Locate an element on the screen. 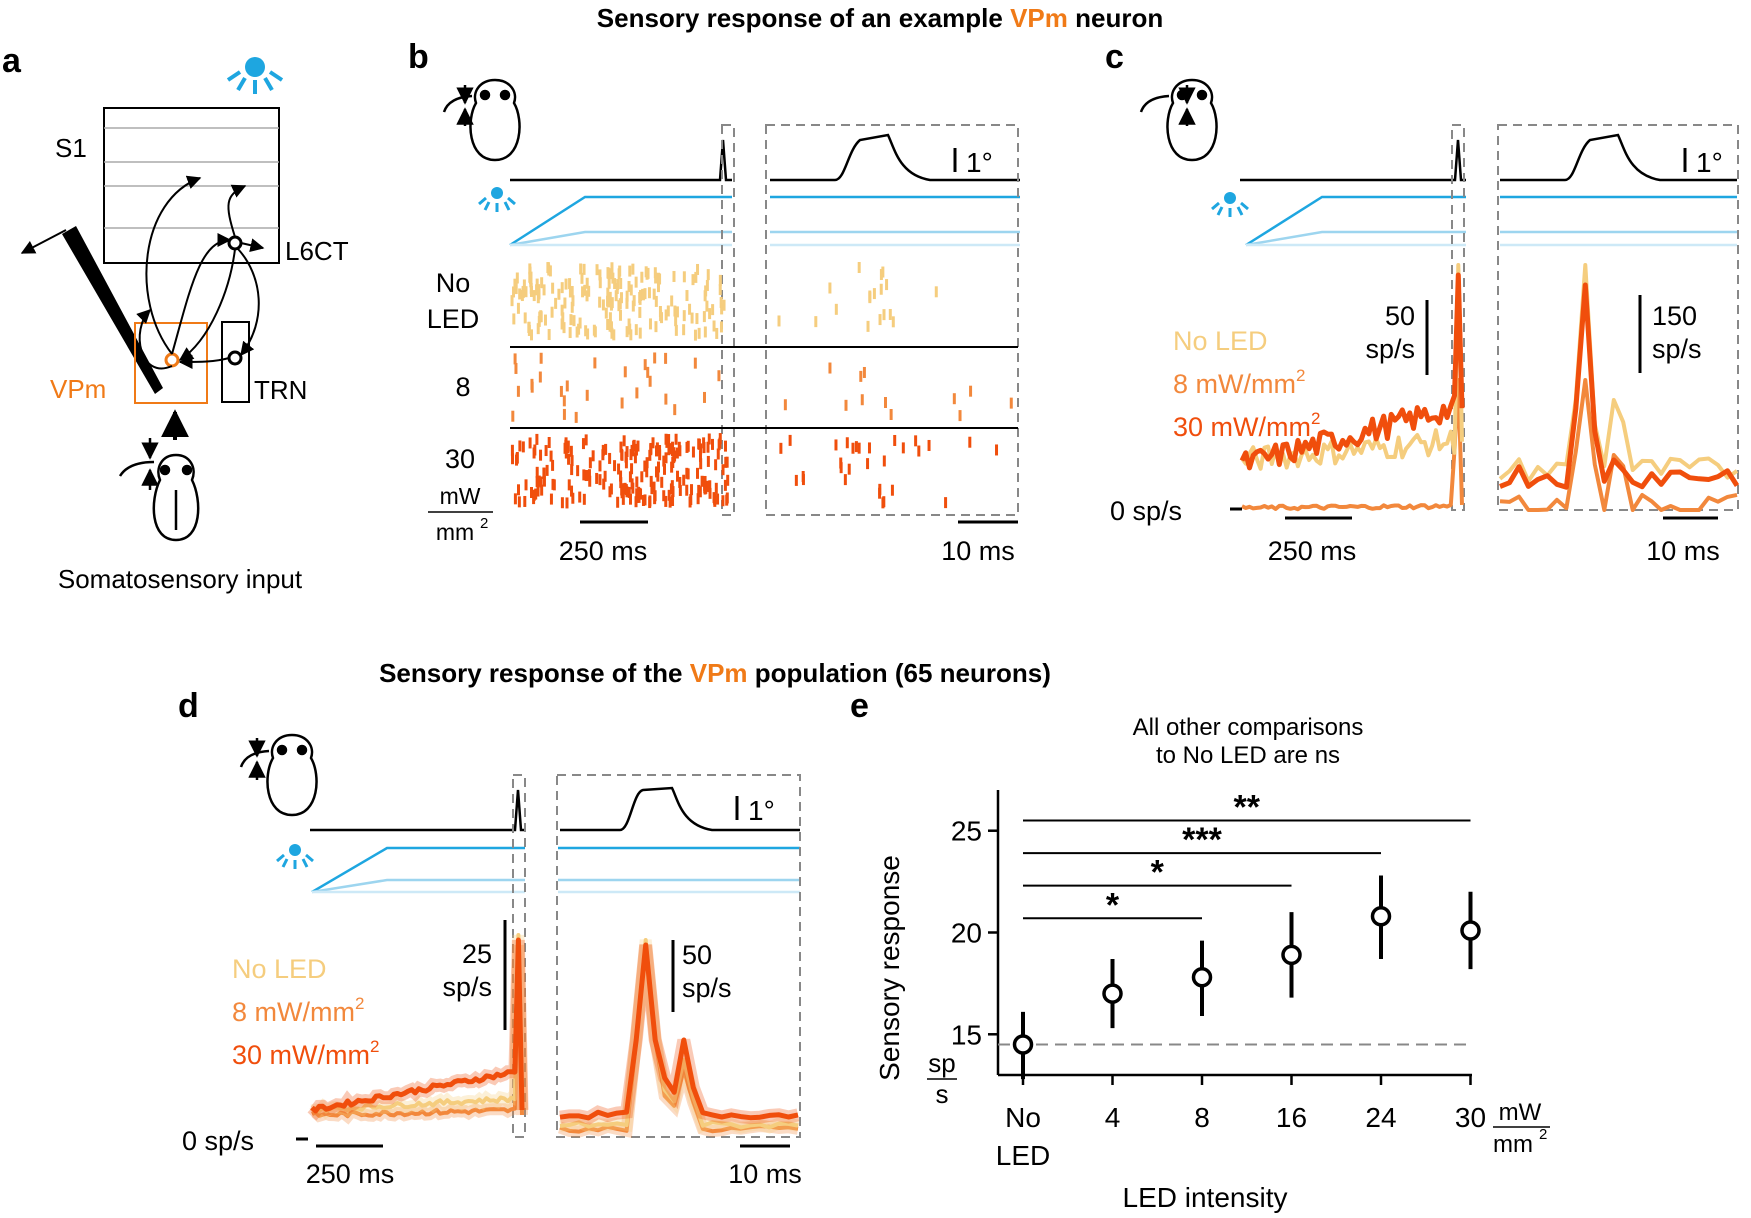  panel-label-c: c is located at coordinates (1114, 57).